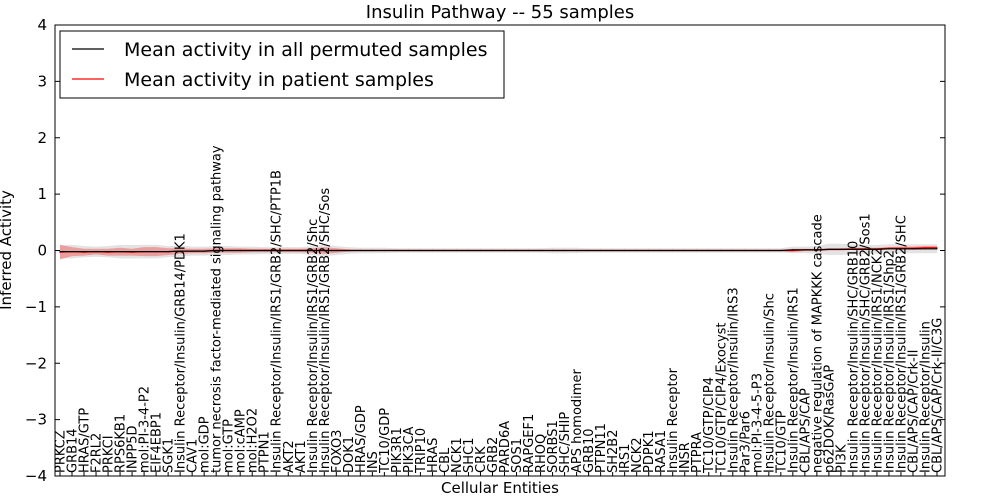 The height and width of the screenshot is (500, 1000). Describe the element at coordinates (661, 451) in the screenshot. I see `x-tick-label: RASA1` at that location.